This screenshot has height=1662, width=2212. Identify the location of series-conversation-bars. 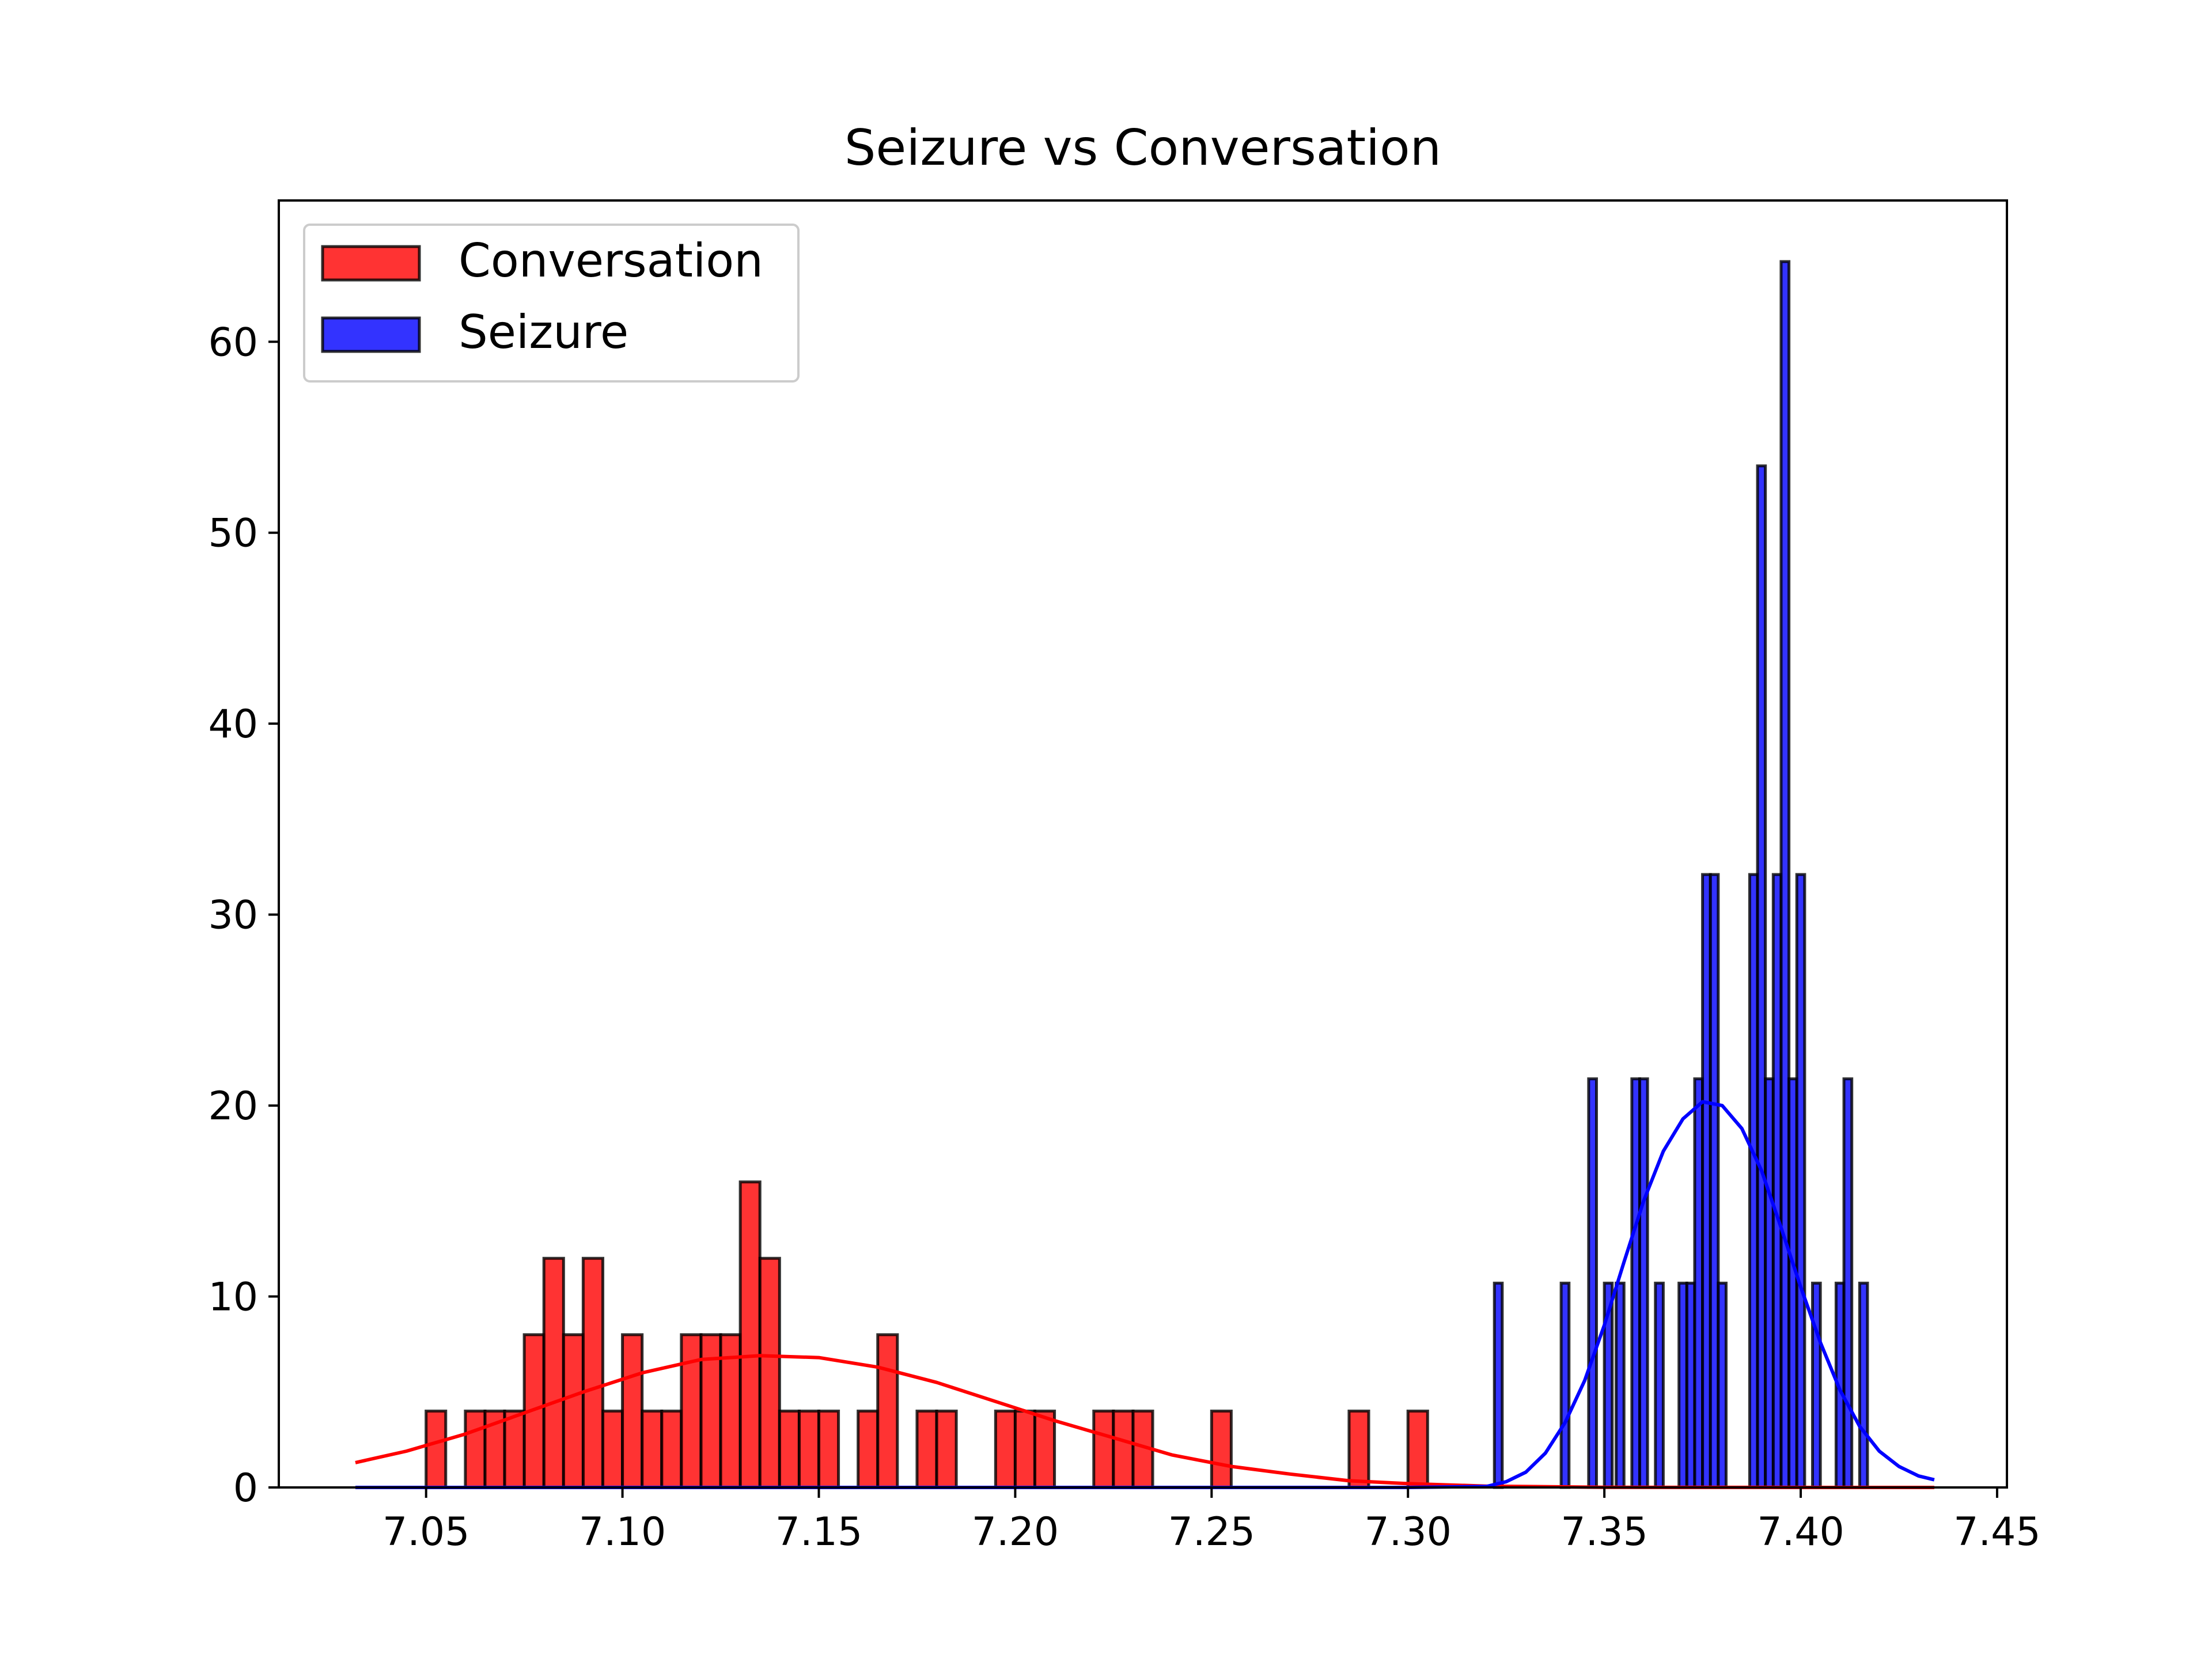
(927, 1334).